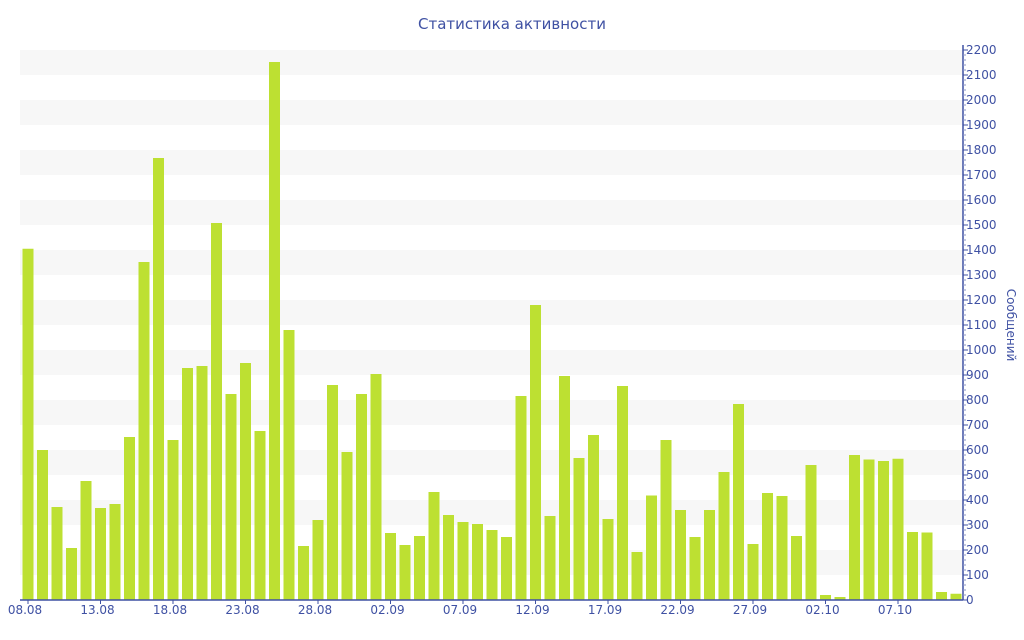 The width and height of the screenshot is (1024, 640). I want to click on bar-05.09, so click(434, 546).